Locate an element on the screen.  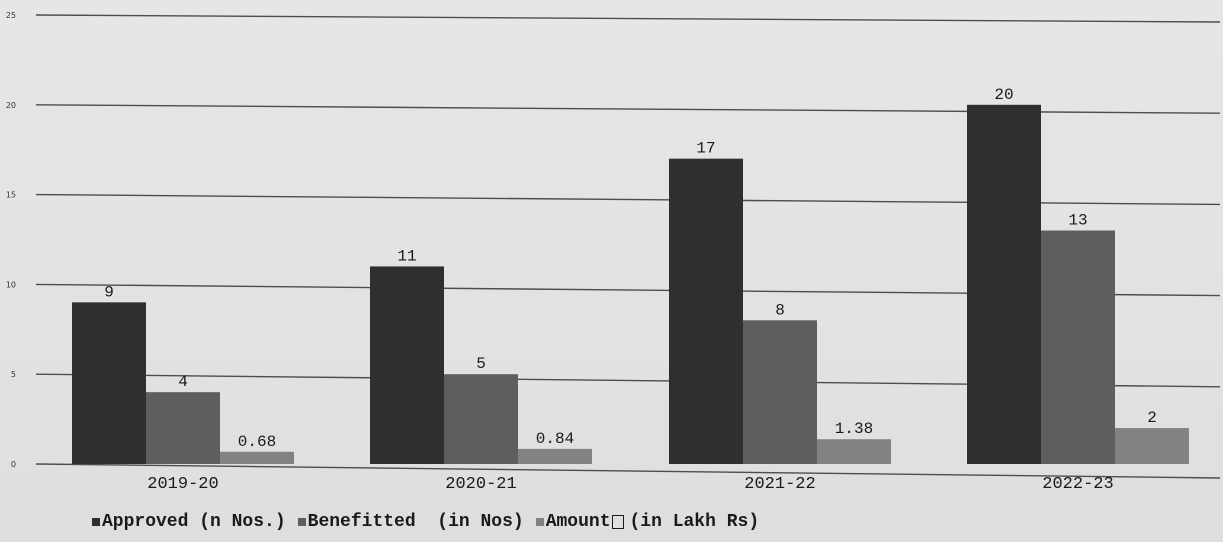
category-label-2022-23: 2022-23 is located at coordinates (1077, 484).